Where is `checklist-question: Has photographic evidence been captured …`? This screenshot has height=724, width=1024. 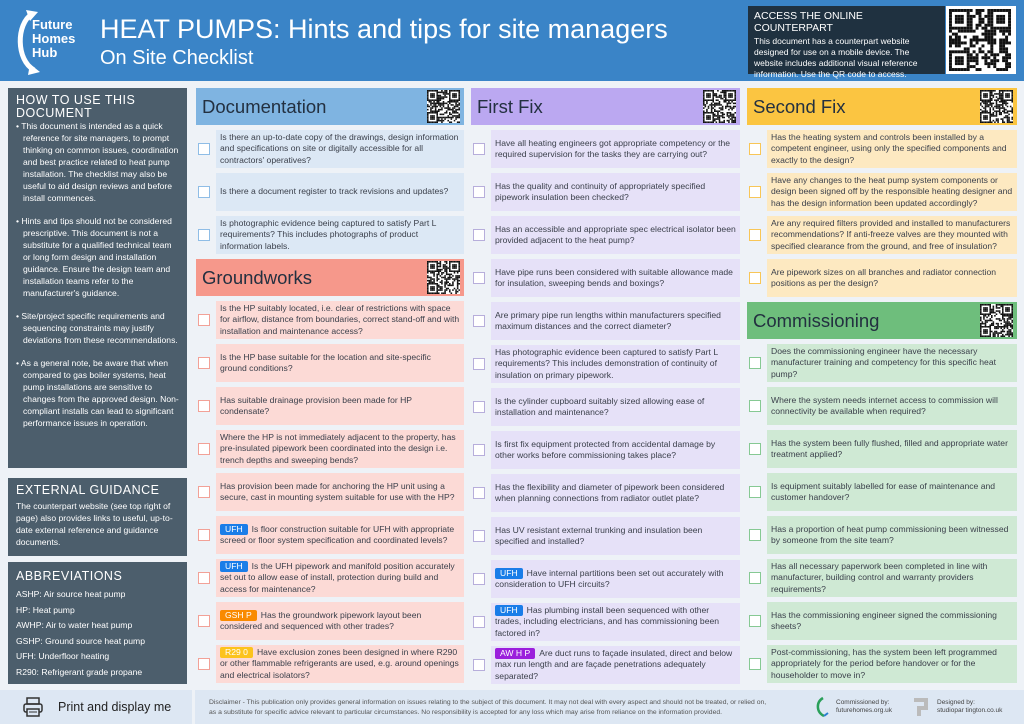 checklist-question: Has photographic evidence been captured … is located at coordinates (615, 364).